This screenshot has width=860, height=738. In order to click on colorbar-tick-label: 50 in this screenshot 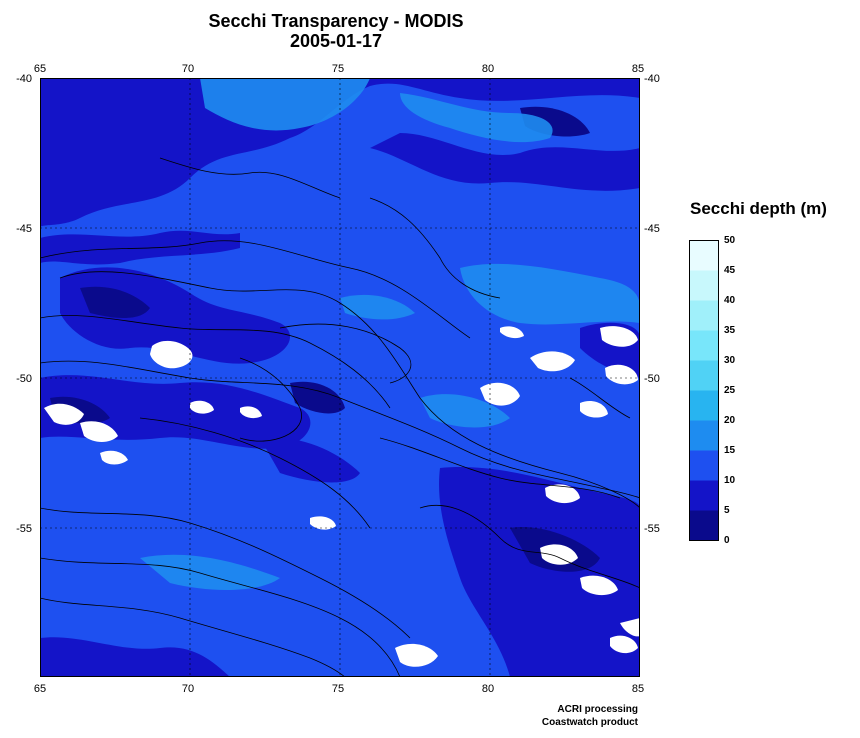, I will do `click(730, 240)`.